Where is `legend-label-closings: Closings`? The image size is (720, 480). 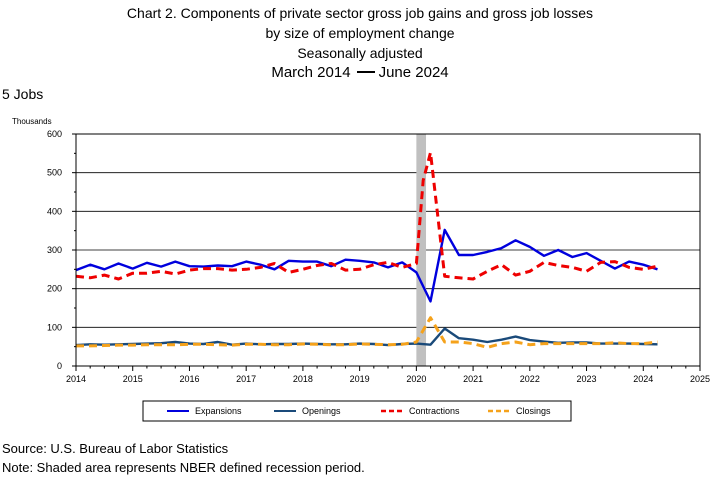
legend-label-closings: Closings is located at coordinates (533, 411).